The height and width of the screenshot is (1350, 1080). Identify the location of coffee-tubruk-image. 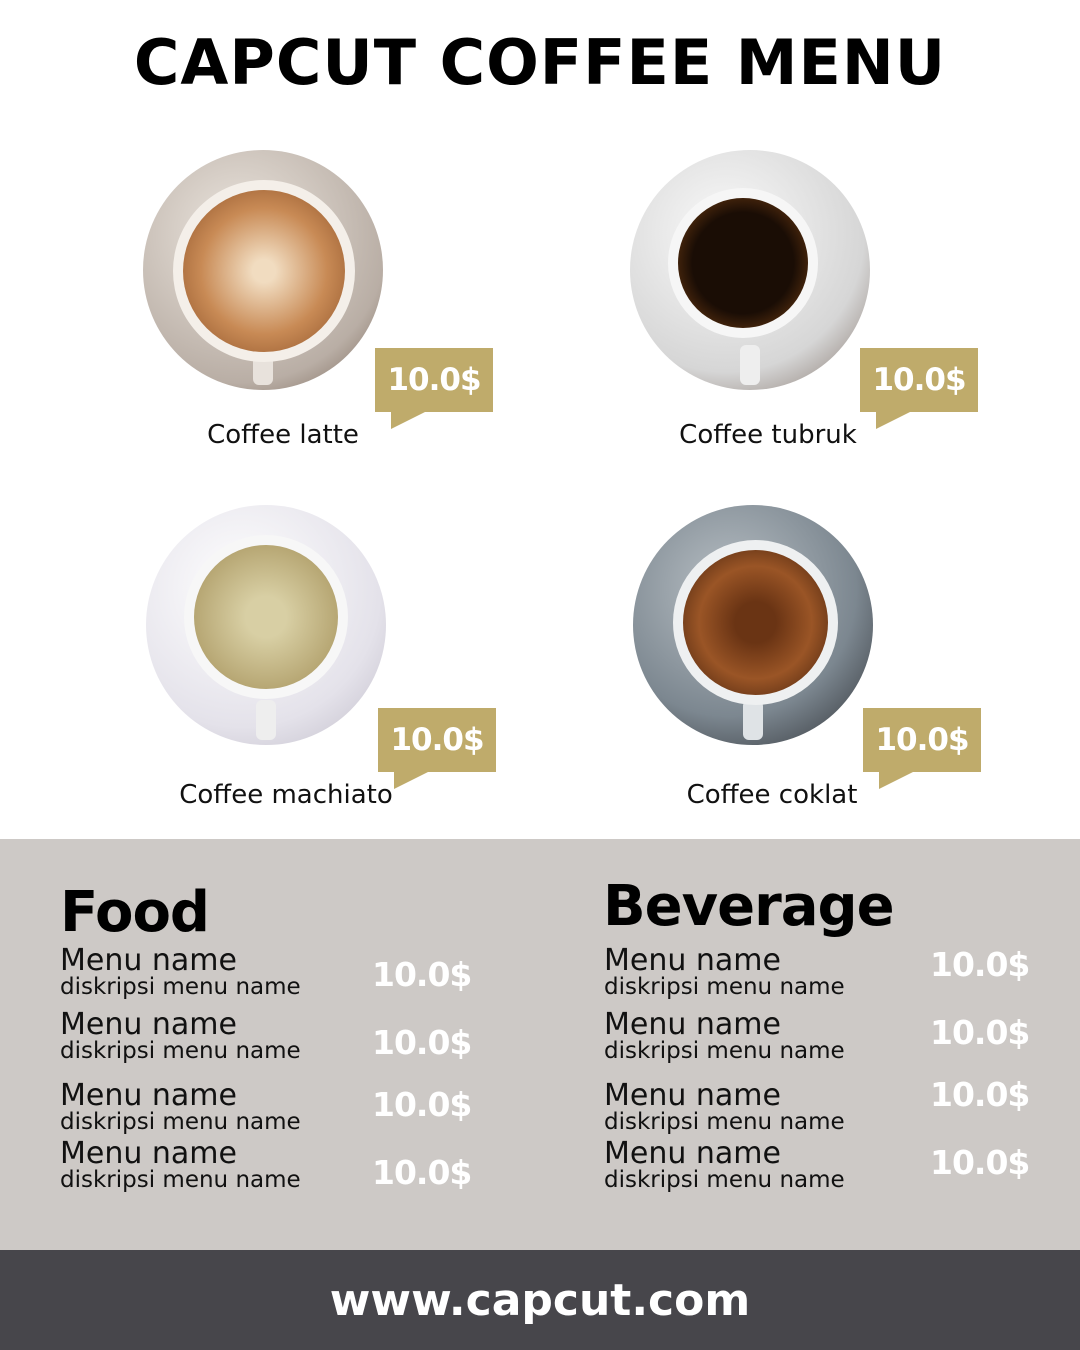
(750, 270).